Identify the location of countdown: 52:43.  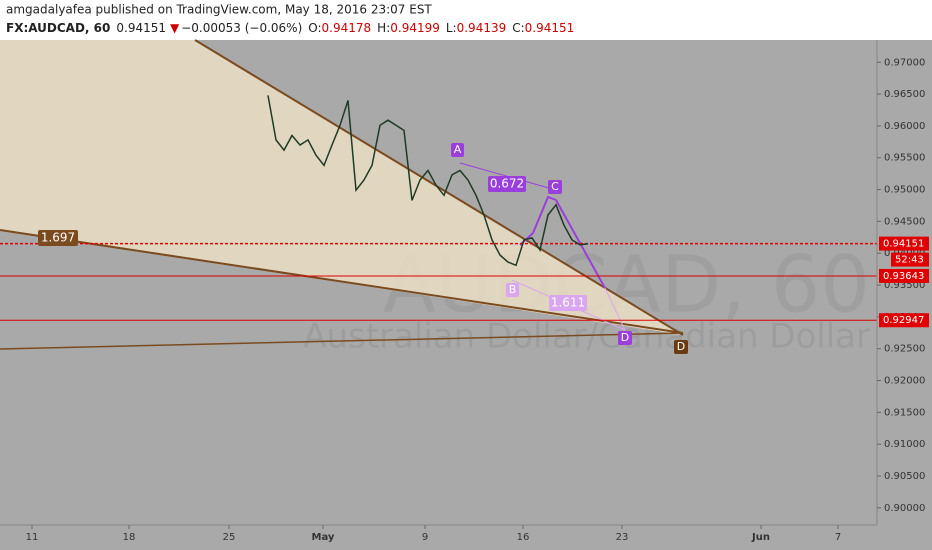
(909, 260).